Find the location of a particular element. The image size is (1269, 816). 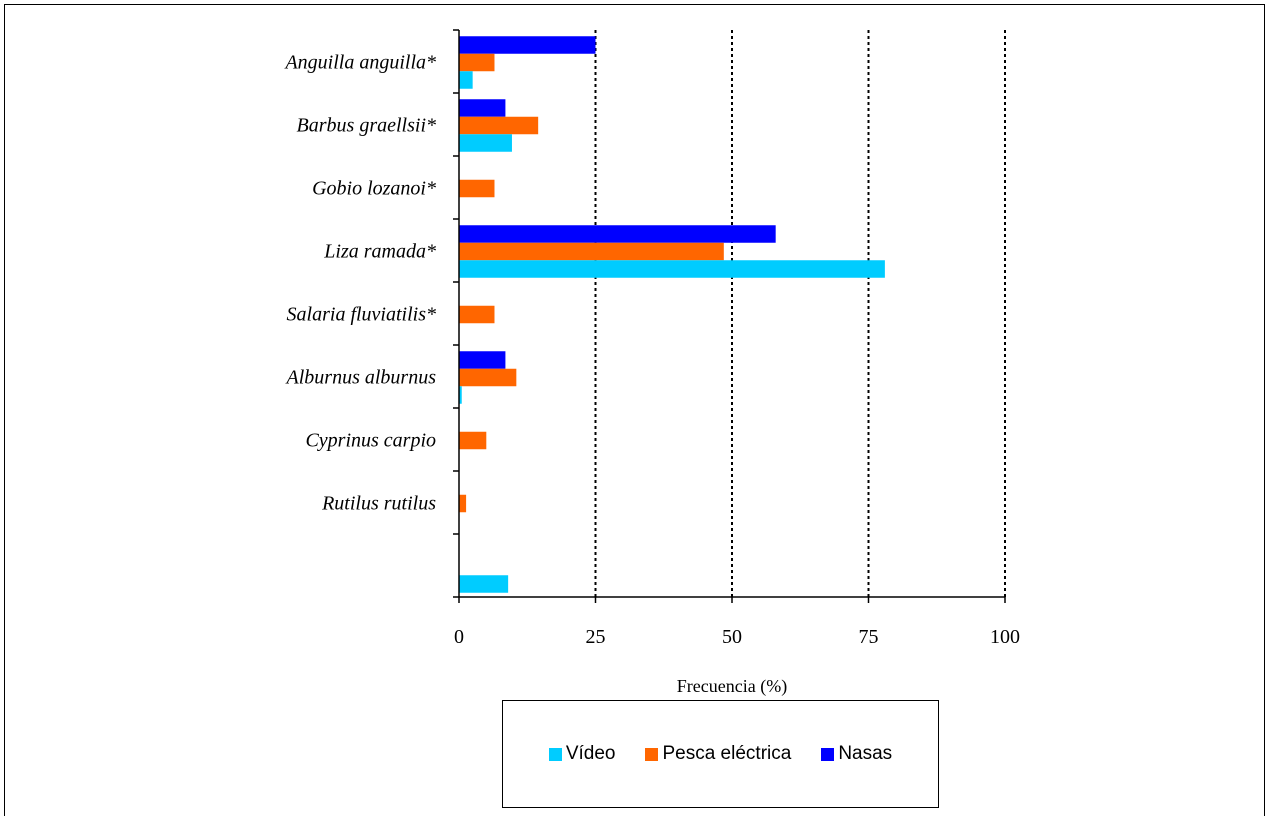

bar-v-deo-anguilla-anguilla is located at coordinates (466, 80).